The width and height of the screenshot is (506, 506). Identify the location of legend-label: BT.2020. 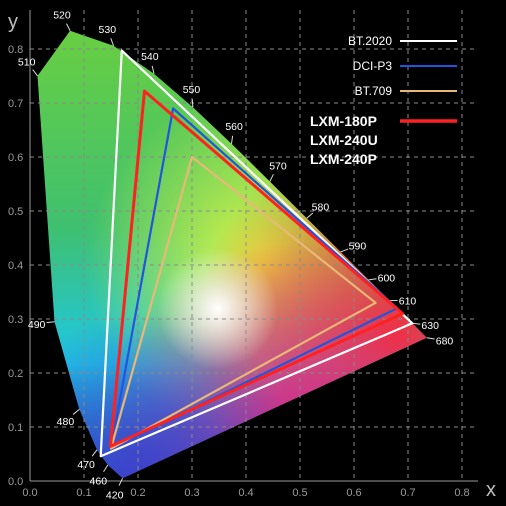
(370, 41).